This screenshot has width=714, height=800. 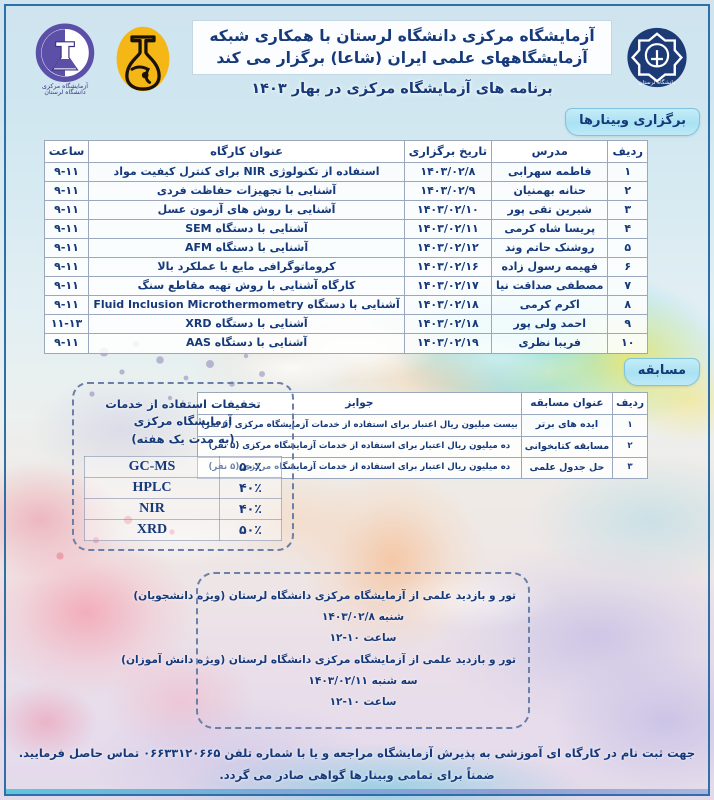 What do you see at coordinates (363, 638) in the screenshot?
I see `tour-line-students-time: ساعت ۱۰-۱۲` at bounding box center [363, 638].